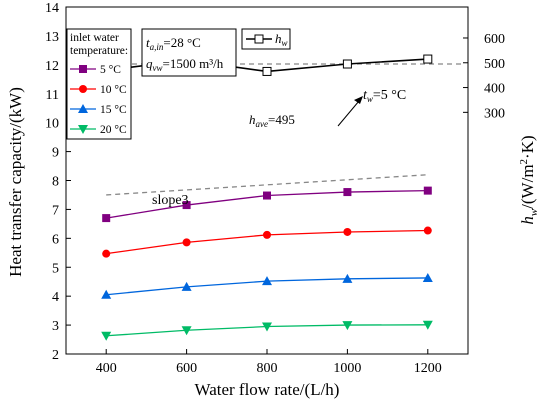 This screenshot has width=550, height=407. What do you see at coordinates (113, 130) in the screenshot?
I see `legend-entry-label: 20 °C` at bounding box center [113, 130].